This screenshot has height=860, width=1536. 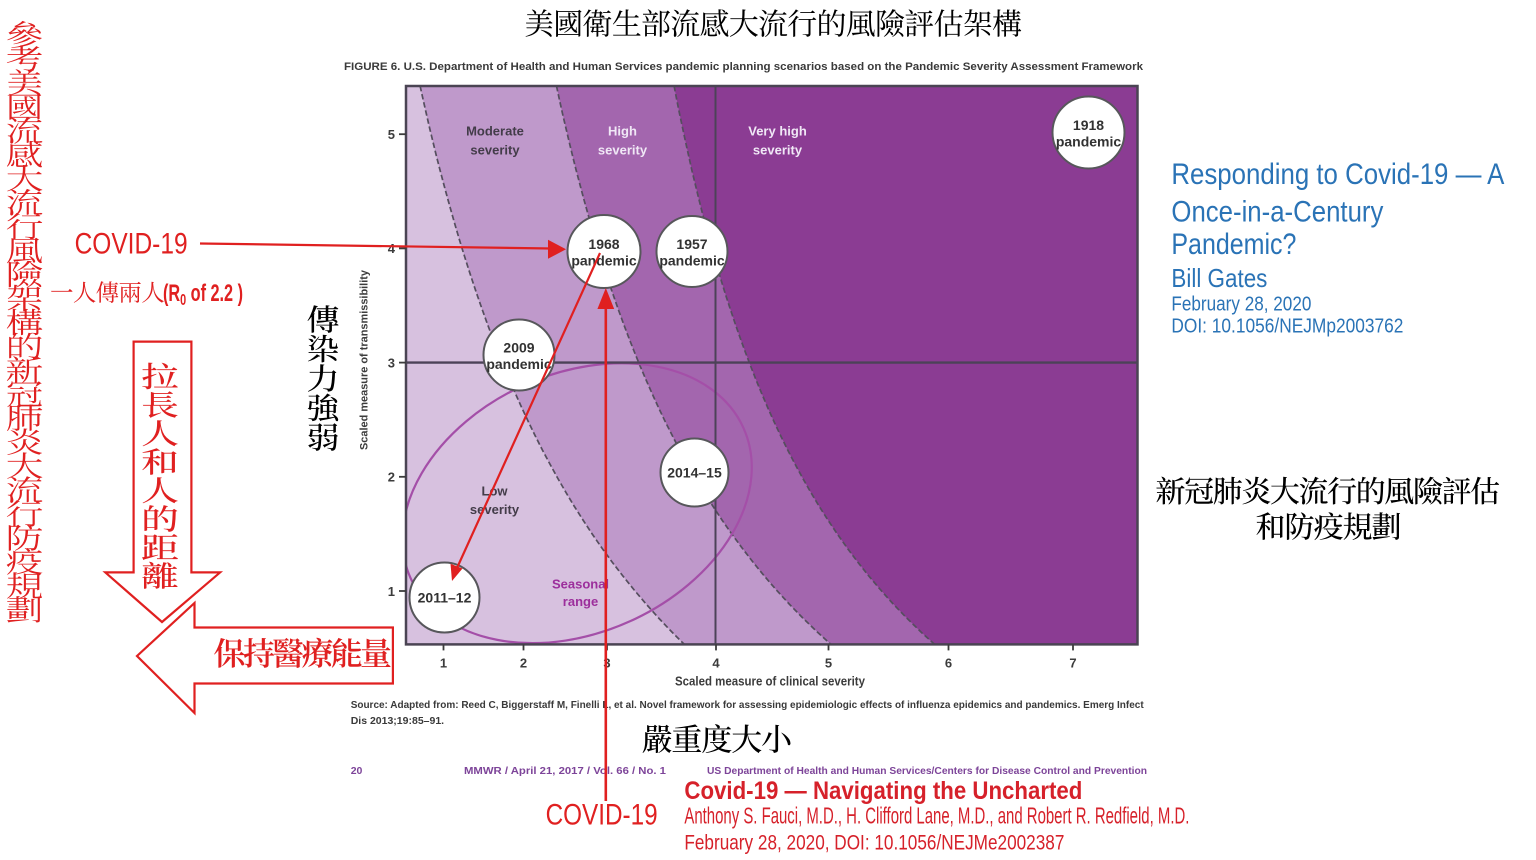 What do you see at coordinates (777, 131) in the screenshot?
I see `svg-text: Very high` at bounding box center [777, 131].